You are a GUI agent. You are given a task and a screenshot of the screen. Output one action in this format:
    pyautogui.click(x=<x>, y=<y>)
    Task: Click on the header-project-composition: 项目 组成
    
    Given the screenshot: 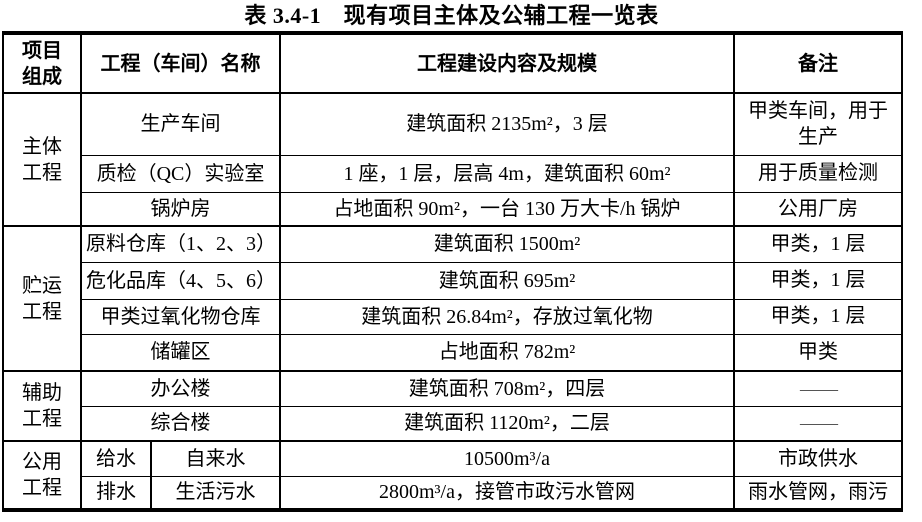 What is the action you would take?
    pyautogui.click(x=42, y=63)
    